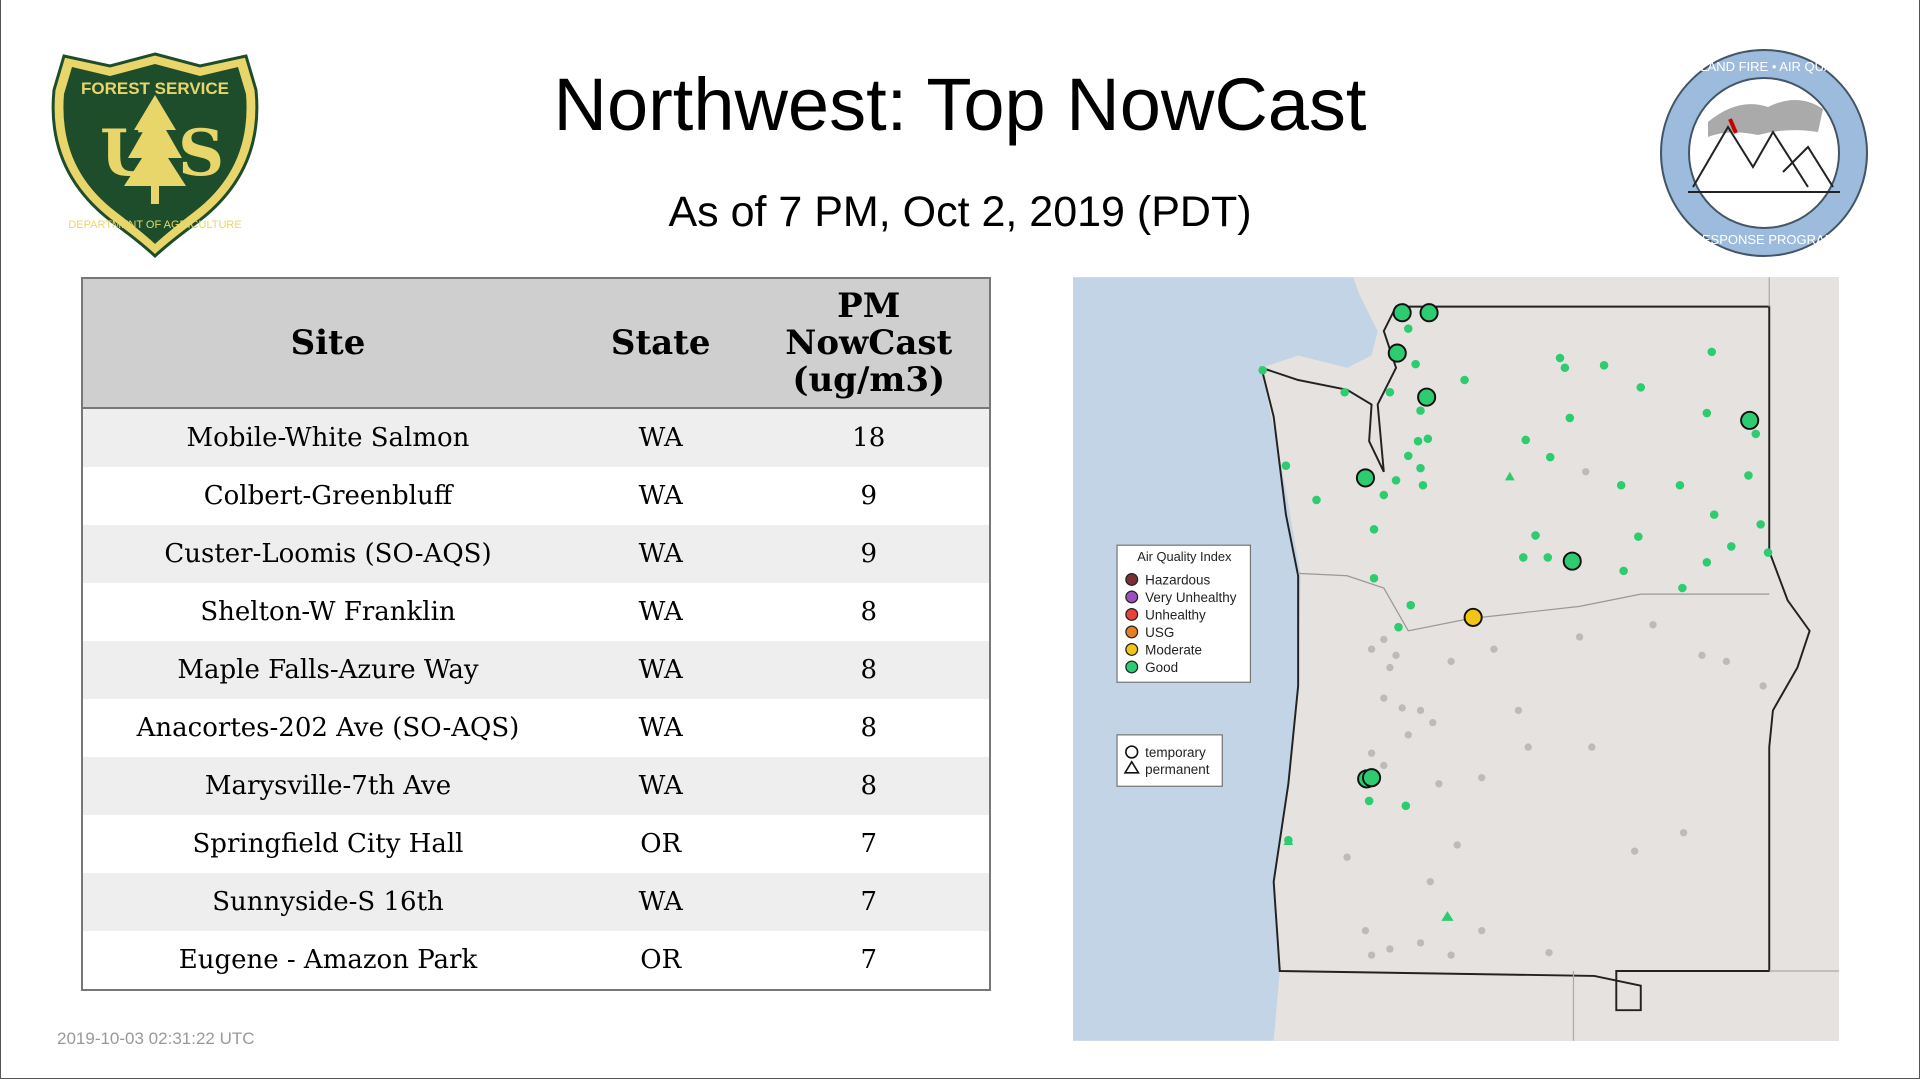  I want to click on cell-nowcast: 18, so click(869, 437).